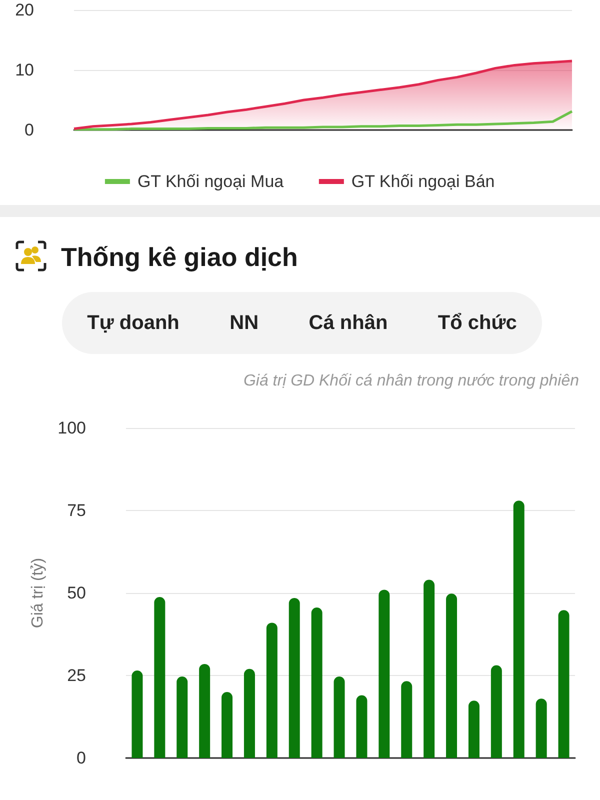 The image size is (600, 800). Describe the element at coordinates (24, 70) in the screenshot. I see `y-tick-label: 10` at that location.